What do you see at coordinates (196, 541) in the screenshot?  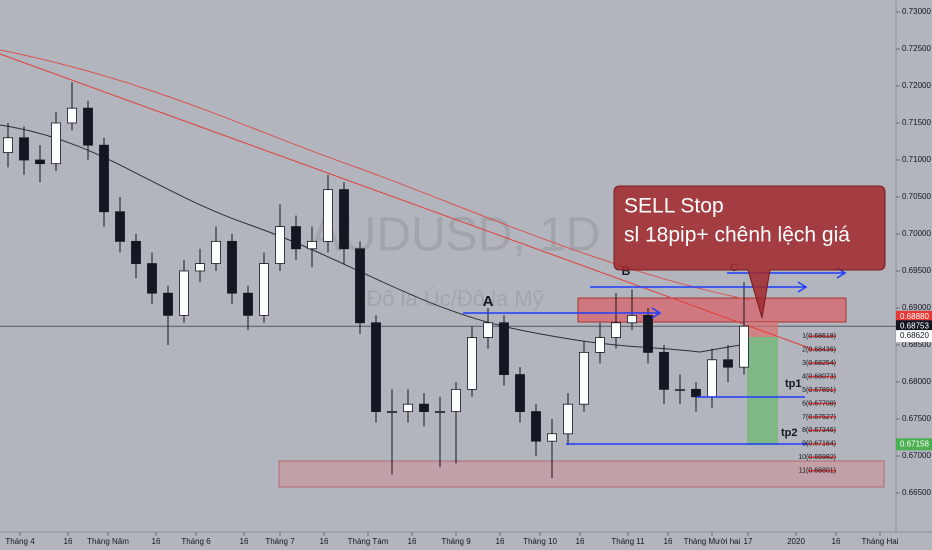 I see `x-tick-label: Tháng 6` at bounding box center [196, 541].